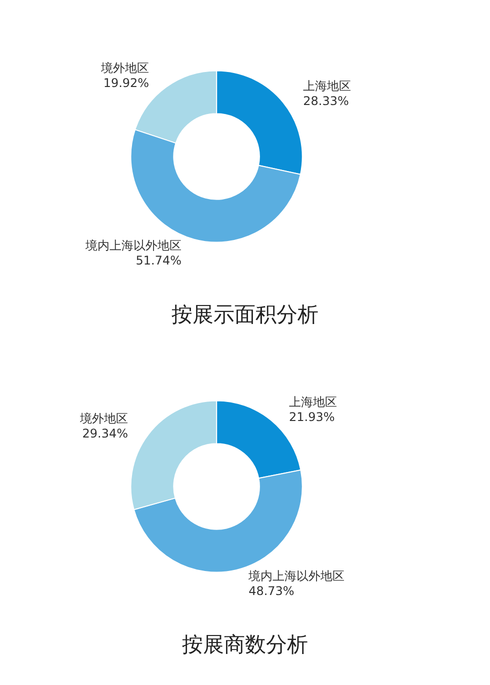  What do you see at coordinates (271, 591) in the screenshot?
I see `data-label: 48.73%` at bounding box center [271, 591].